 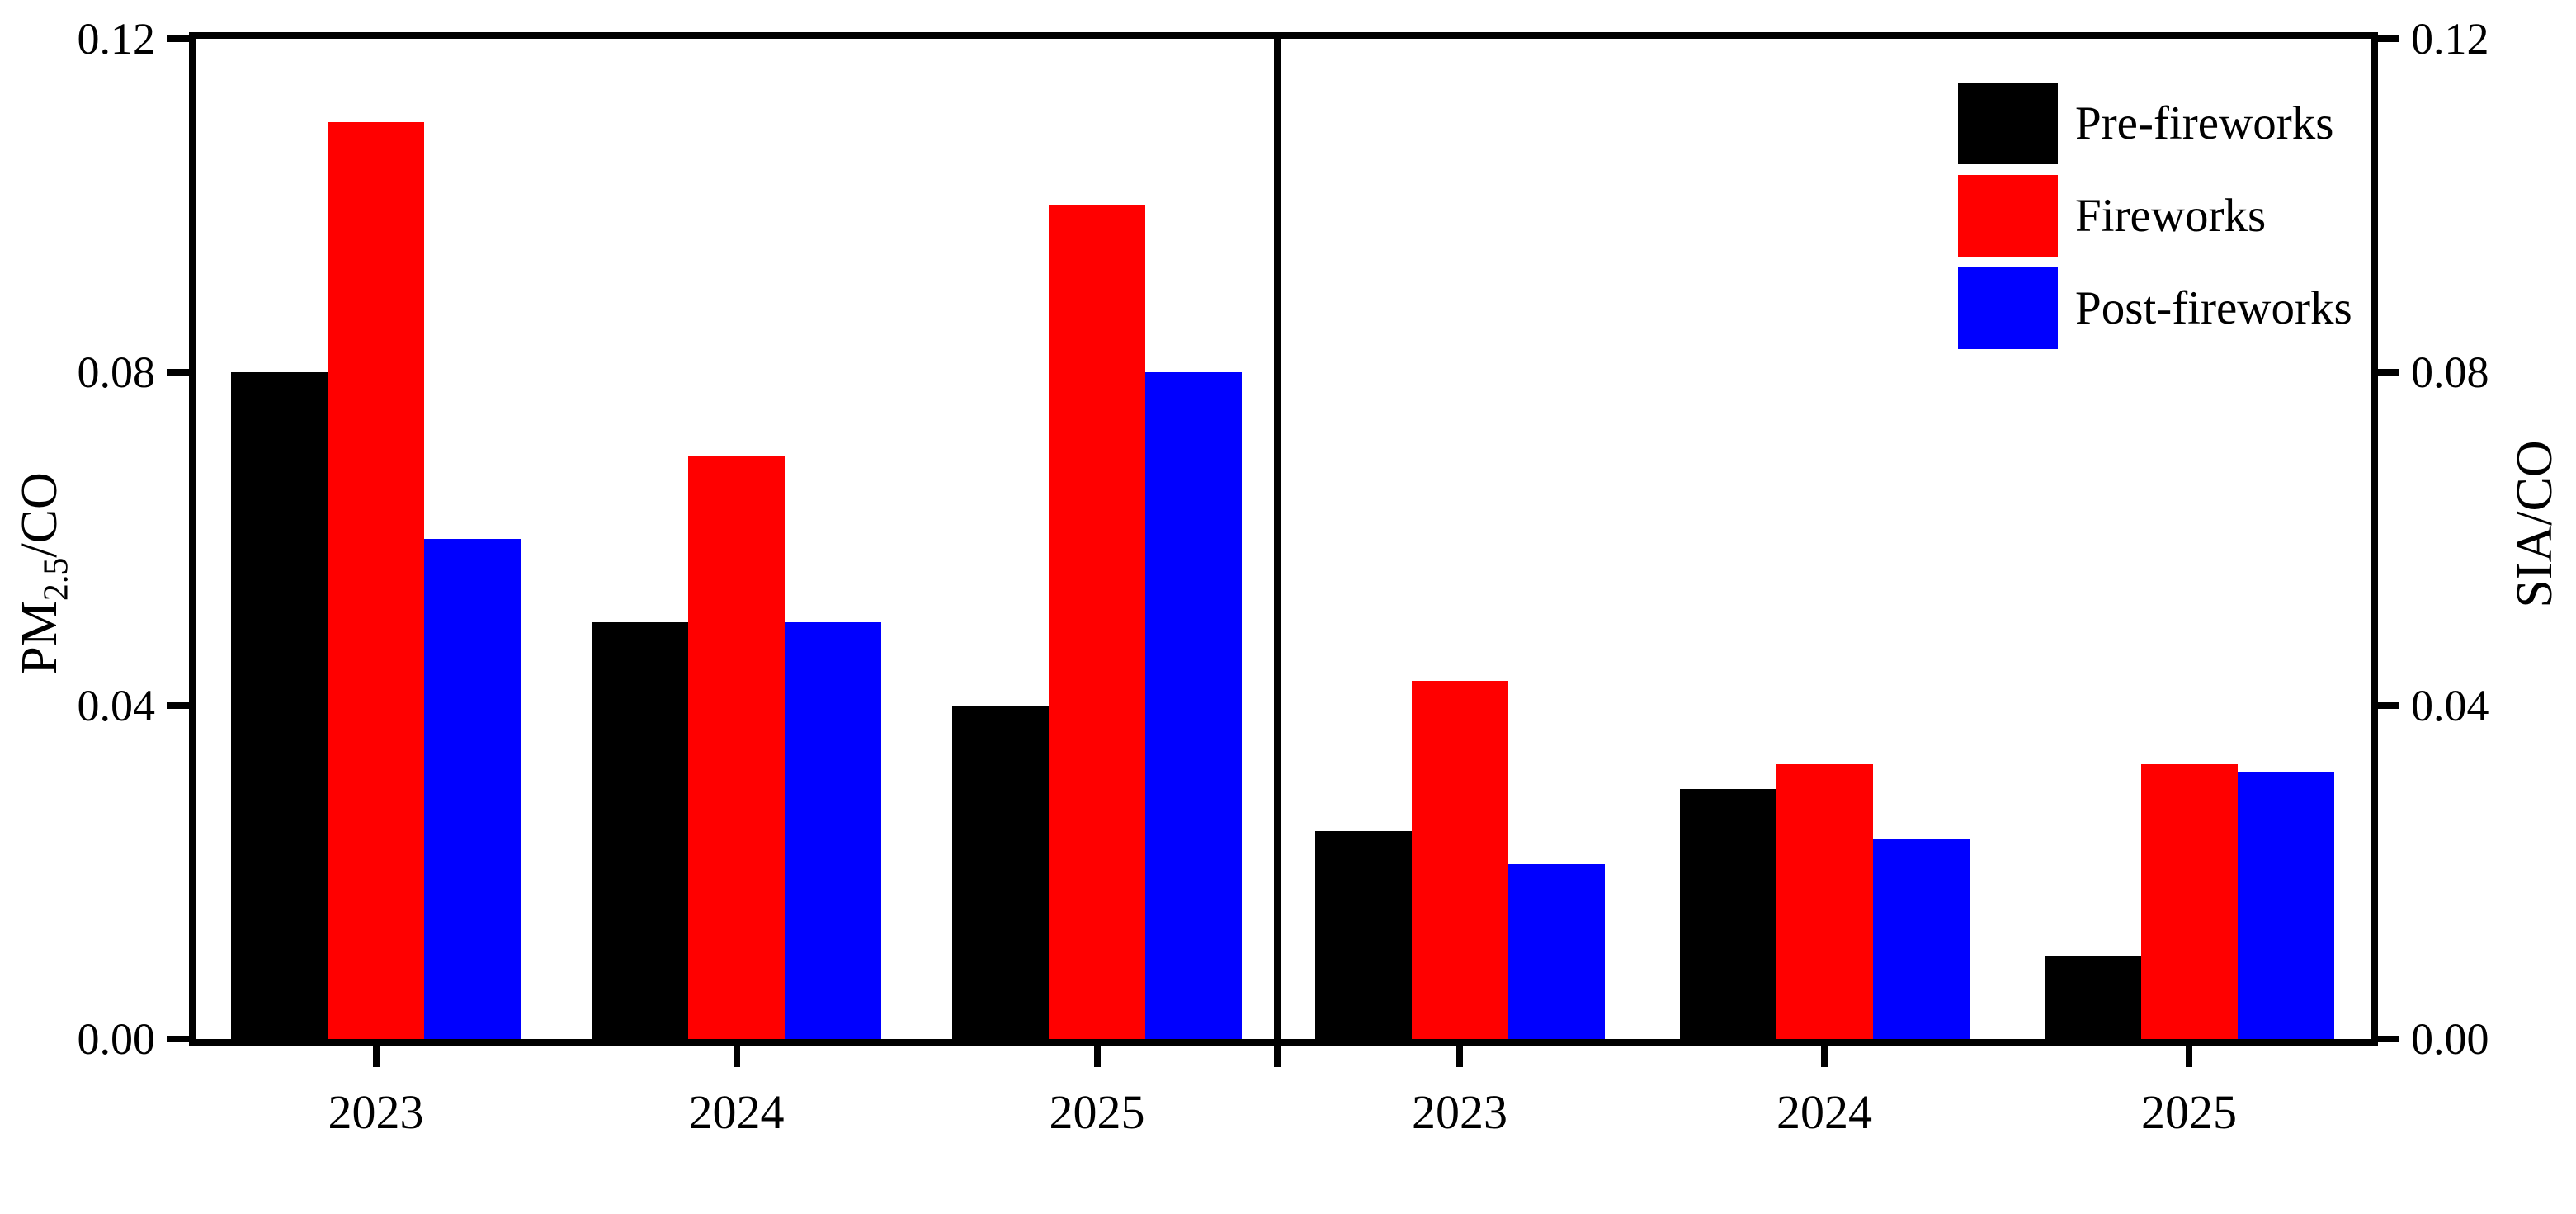 What do you see at coordinates (1459, 1112) in the screenshot?
I see `x-tick-label-sia-co-2023: 2023` at bounding box center [1459, 1112].